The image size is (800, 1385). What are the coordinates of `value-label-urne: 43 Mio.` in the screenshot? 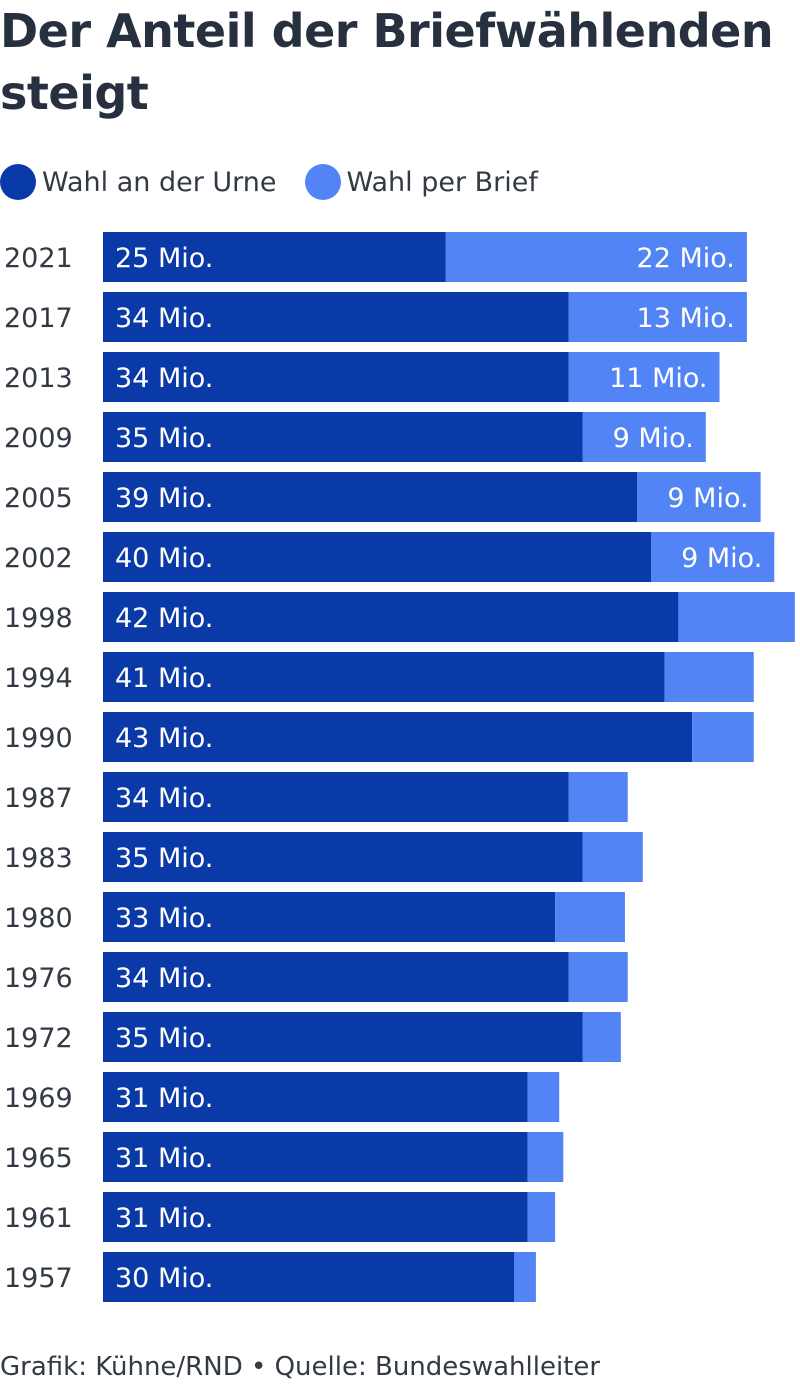 It's located at (164, 738).